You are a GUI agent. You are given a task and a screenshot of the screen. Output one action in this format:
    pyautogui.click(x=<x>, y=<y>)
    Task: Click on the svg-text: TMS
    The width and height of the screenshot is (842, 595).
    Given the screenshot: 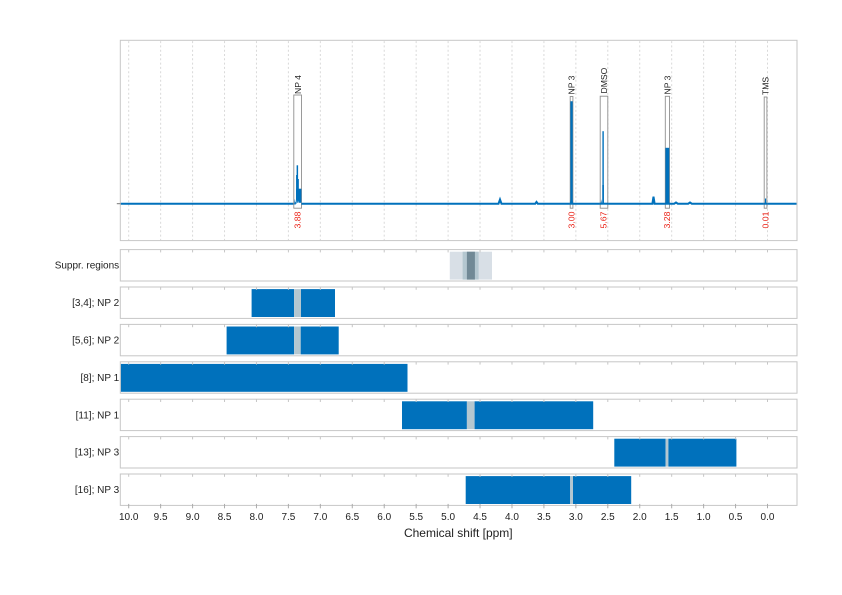 What is the action you would take?
    pyautogui.click(x=766, y=86)
    